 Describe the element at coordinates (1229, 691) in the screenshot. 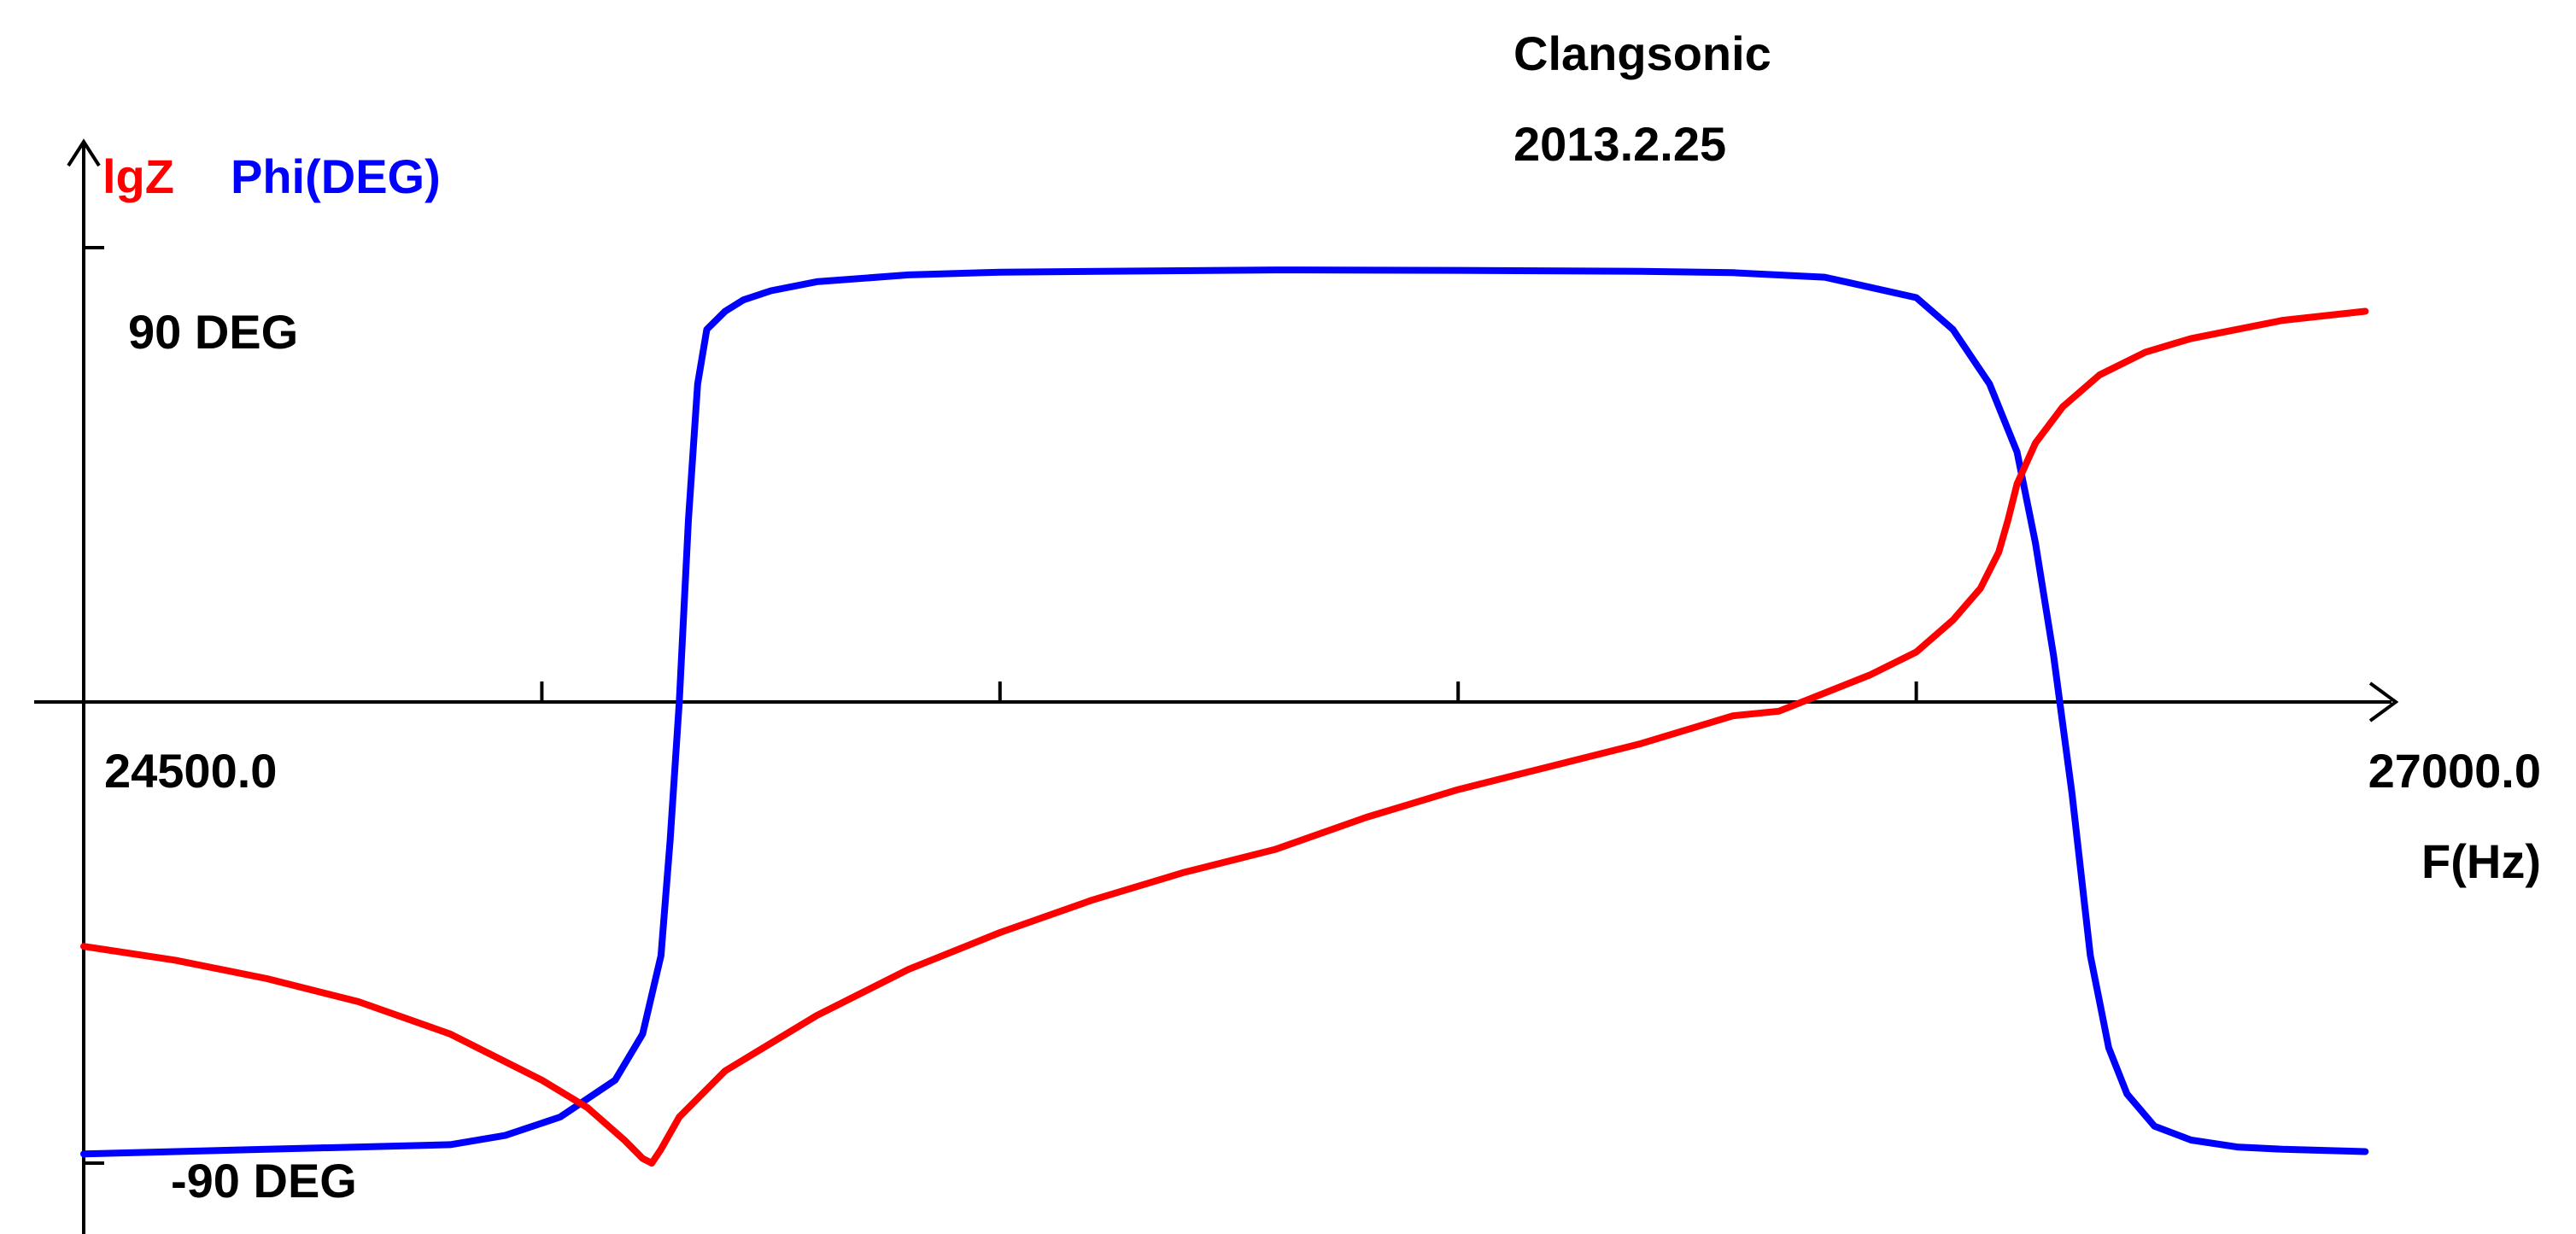

I see `x-minor-ticks` at that location.